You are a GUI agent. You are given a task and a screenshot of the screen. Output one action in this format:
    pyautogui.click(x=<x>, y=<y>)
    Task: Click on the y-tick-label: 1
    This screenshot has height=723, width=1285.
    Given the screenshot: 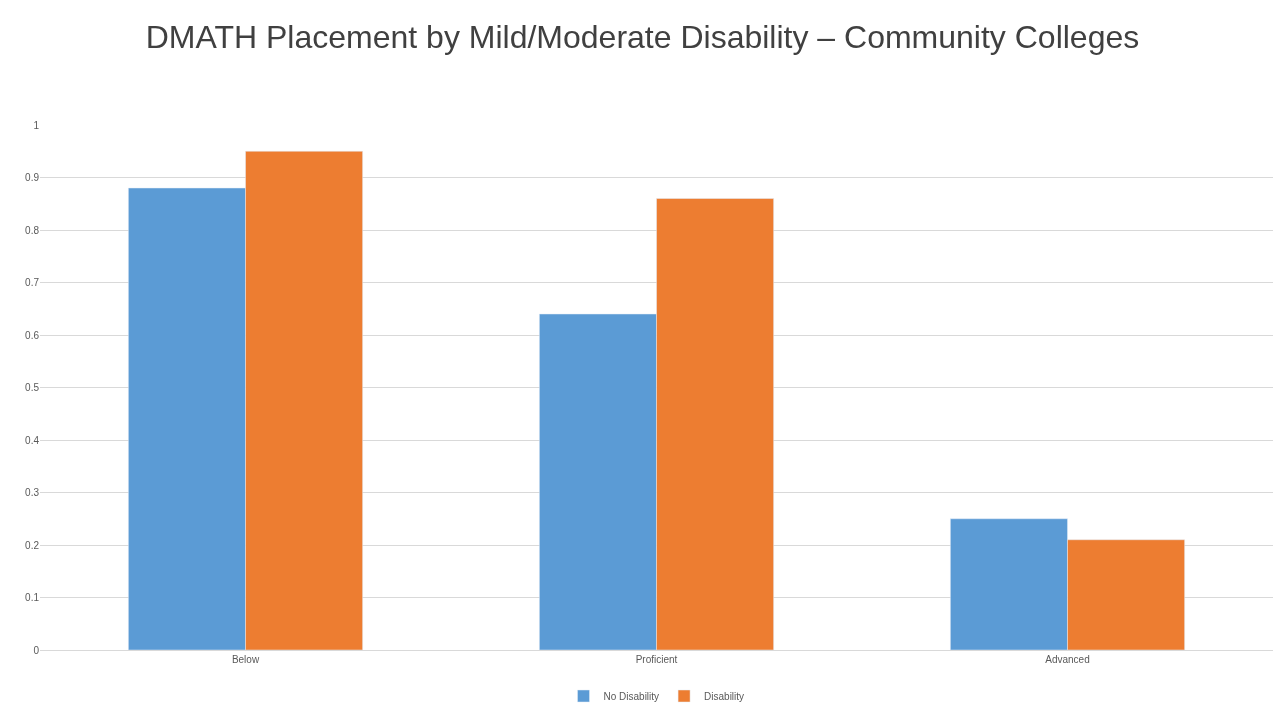 What is the action you would take?
    pyautogui.click(x=36, y=125)
    